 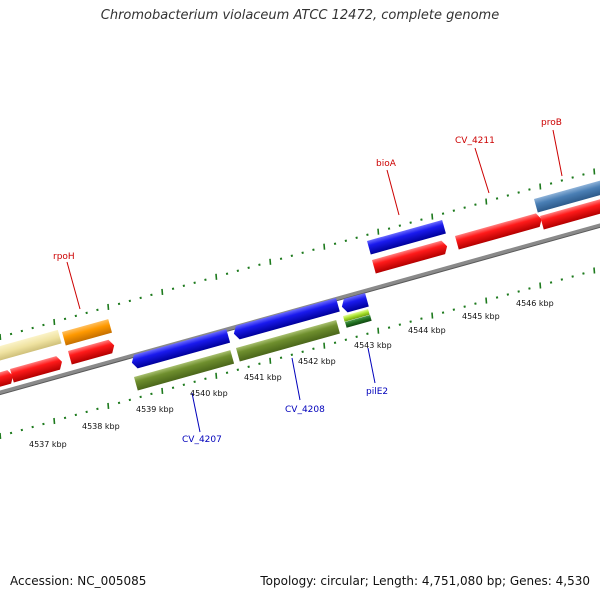 I want to click on kbp-label: 4544 kbp, so click(x=427, y=330).